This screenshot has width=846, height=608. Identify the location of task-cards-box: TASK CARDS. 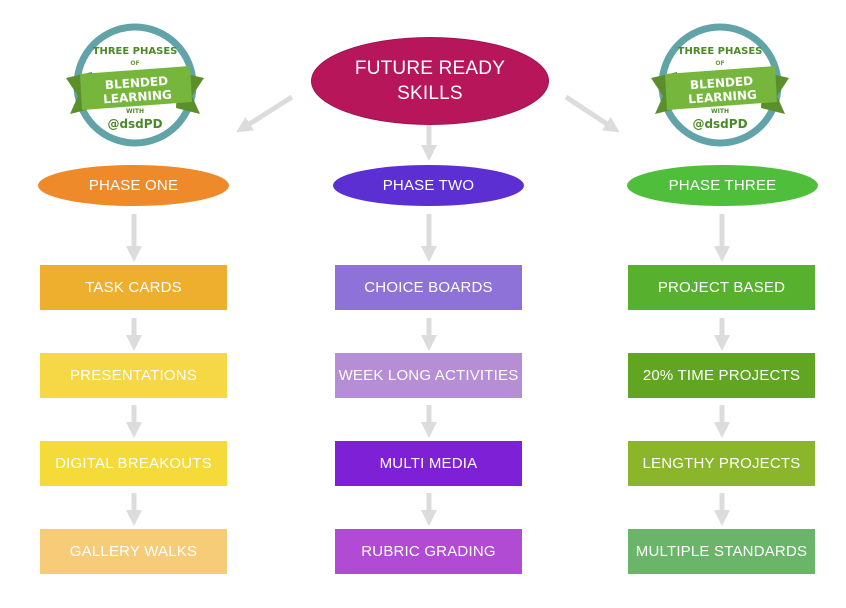
(133, 287).